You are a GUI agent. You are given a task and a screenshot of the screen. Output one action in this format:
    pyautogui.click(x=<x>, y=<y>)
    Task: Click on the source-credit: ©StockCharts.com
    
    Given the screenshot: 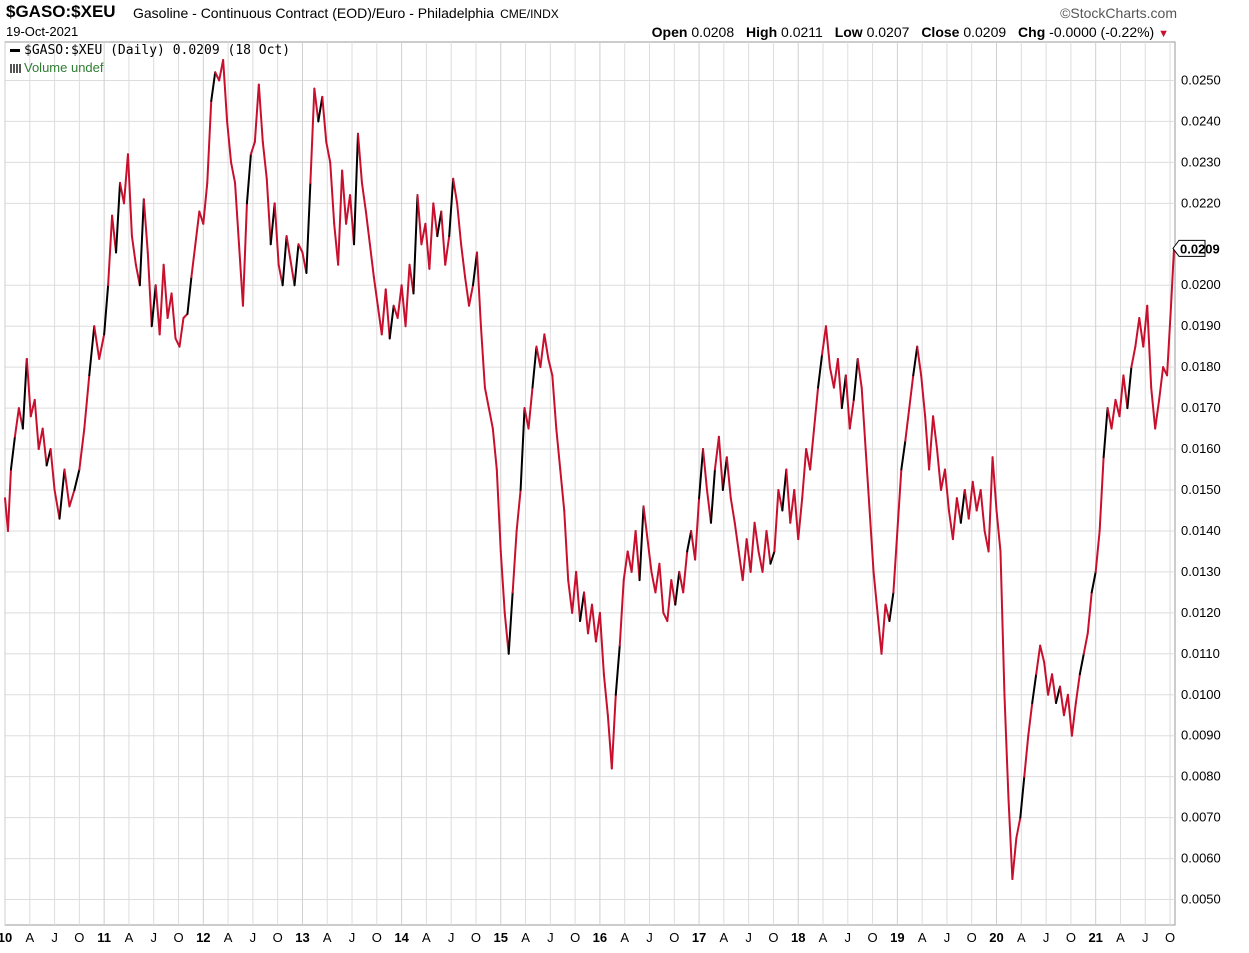 What is the action you would take?
    pyautogui.click(x=1118, y=13)
    